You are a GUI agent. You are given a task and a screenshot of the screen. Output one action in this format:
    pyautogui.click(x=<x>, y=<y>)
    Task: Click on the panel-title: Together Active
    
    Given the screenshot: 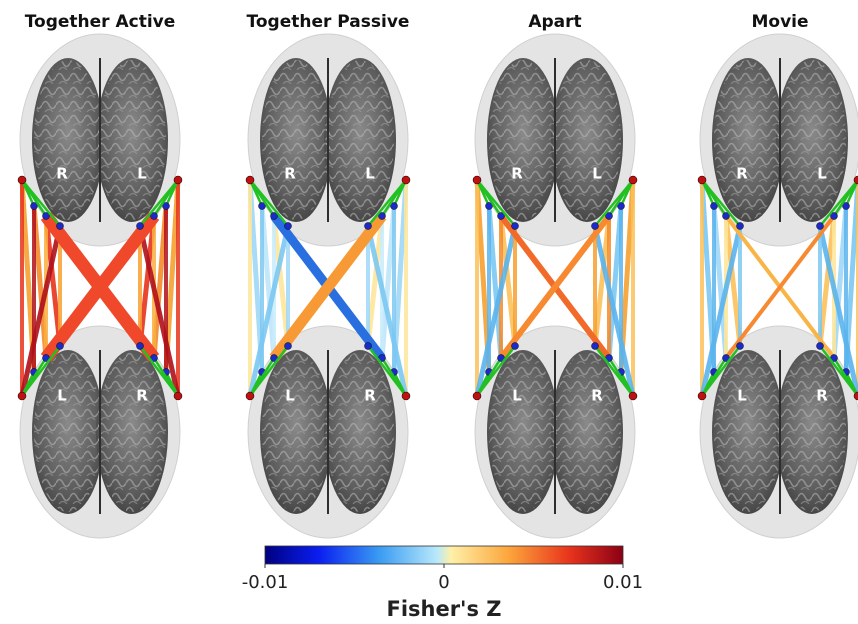 What is the action you would take?
    pyautogui.click(x=100, y=22)
    